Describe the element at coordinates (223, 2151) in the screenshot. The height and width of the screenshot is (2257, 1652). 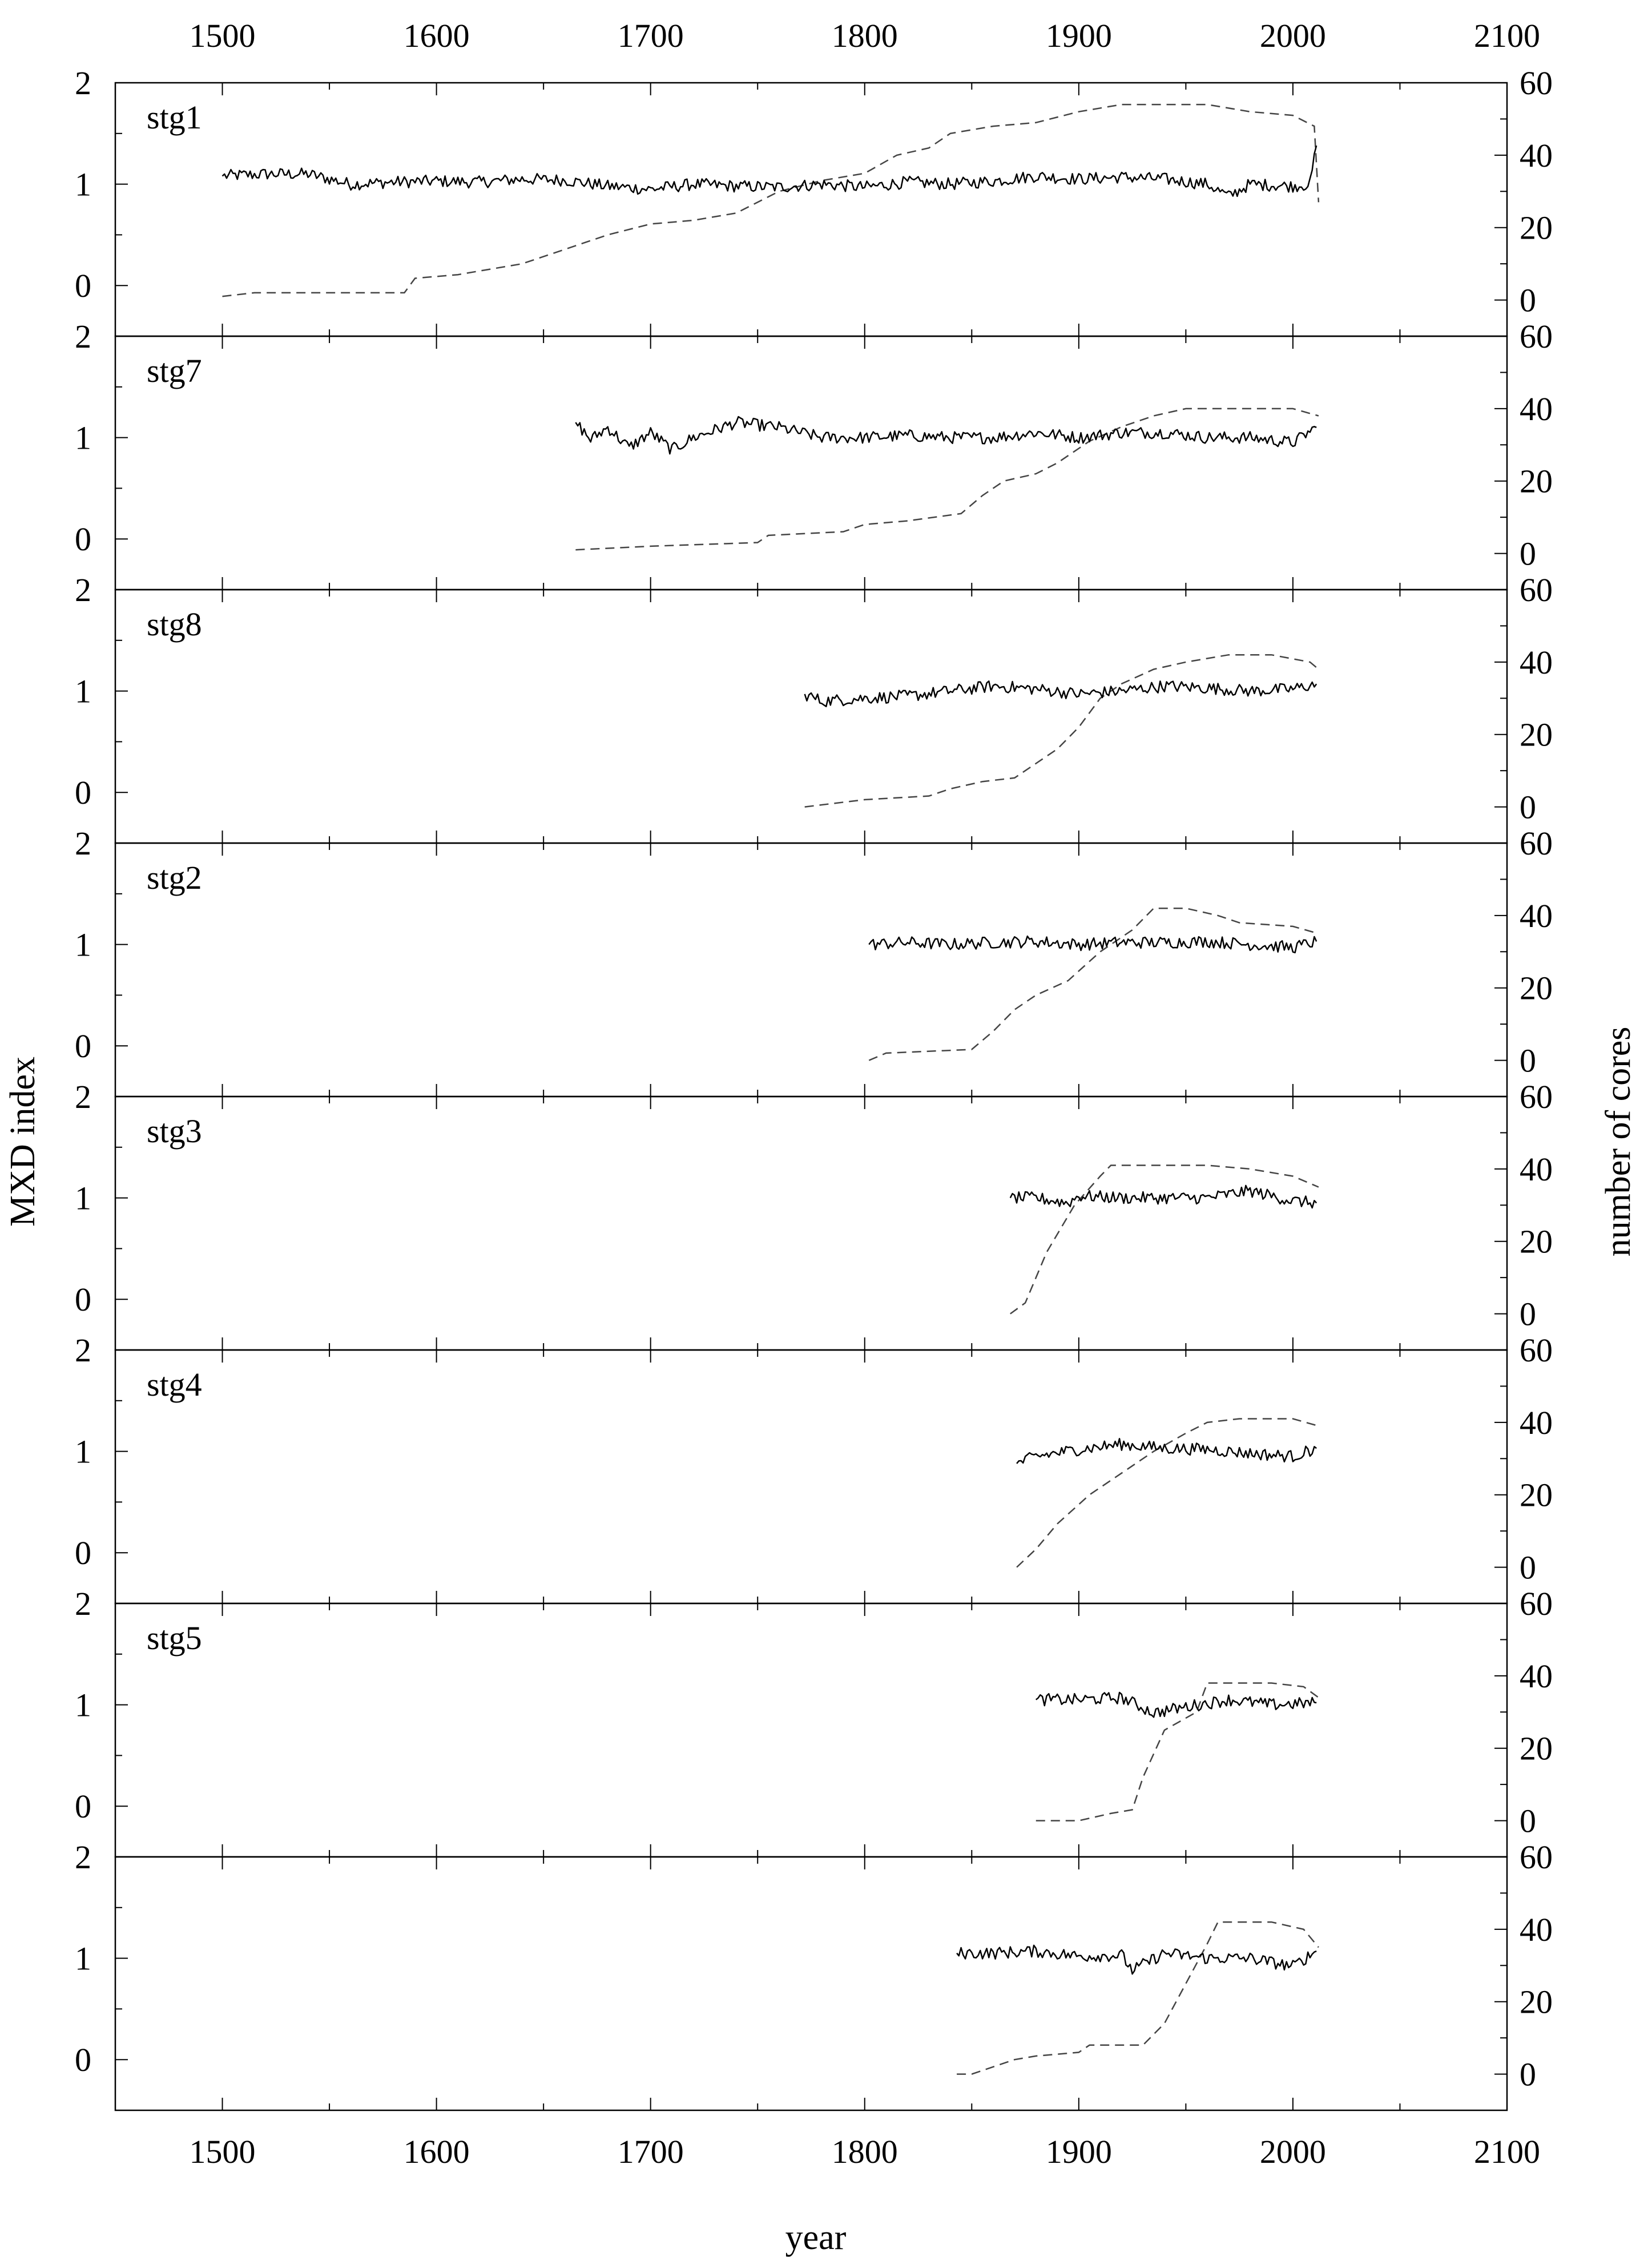
I see `x-tick-label-bottom: 1500` at that location.